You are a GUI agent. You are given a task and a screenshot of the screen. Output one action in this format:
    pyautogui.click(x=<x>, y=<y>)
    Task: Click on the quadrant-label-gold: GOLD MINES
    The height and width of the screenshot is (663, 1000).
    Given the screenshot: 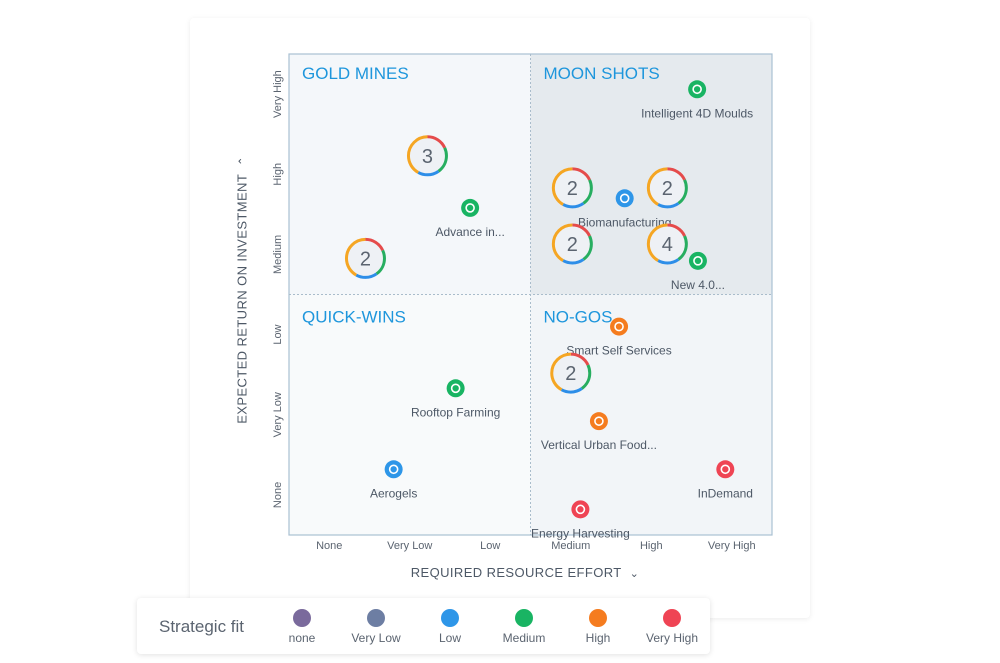 What is the action you would take?
    pyautogui.click(x=355, y=73)
    